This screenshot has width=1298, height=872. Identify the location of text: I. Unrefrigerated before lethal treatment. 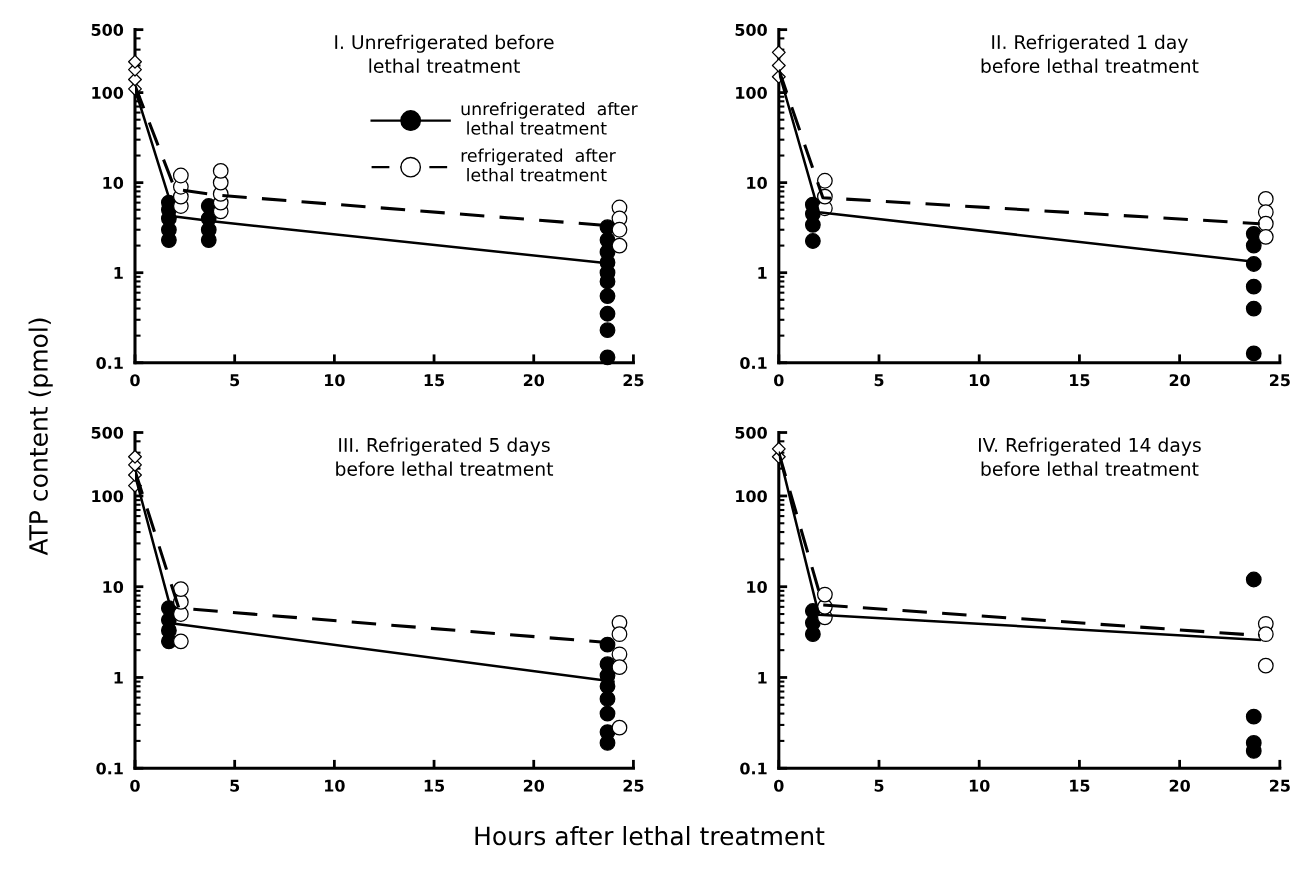
(444, 53).